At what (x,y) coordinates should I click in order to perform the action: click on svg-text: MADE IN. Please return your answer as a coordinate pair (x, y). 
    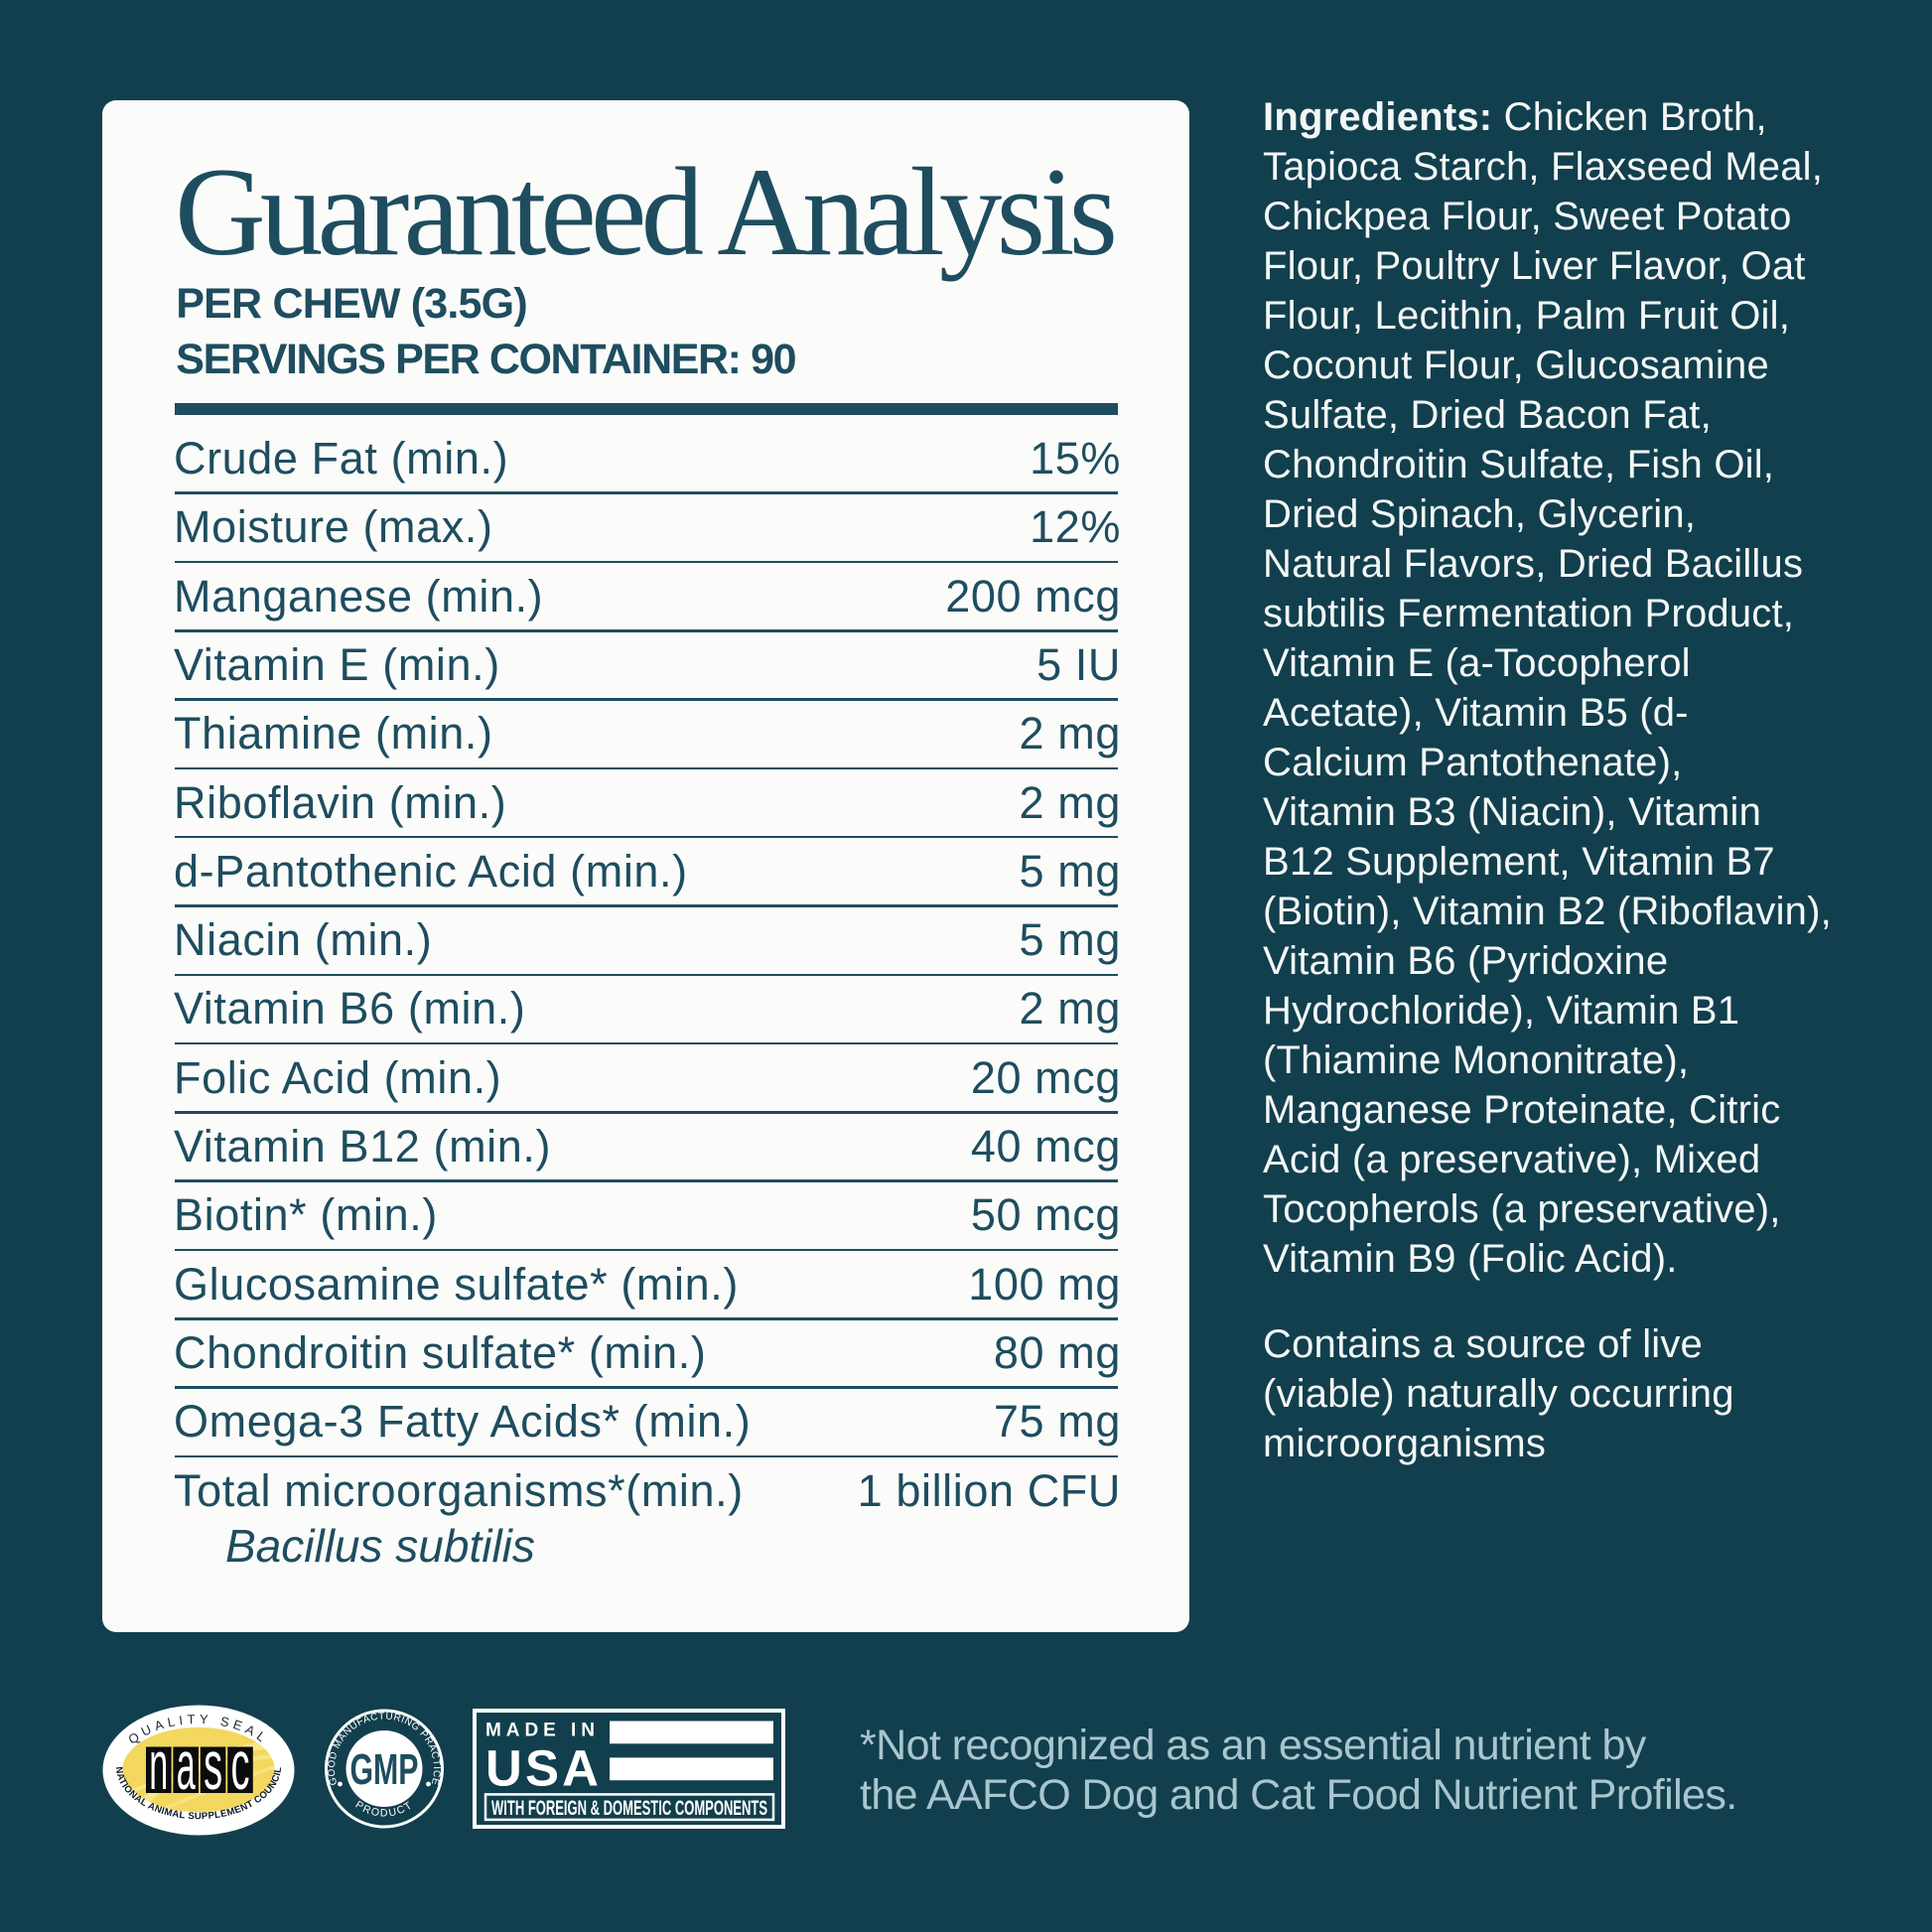
    Looking at the image, I should click on (541, 1730).